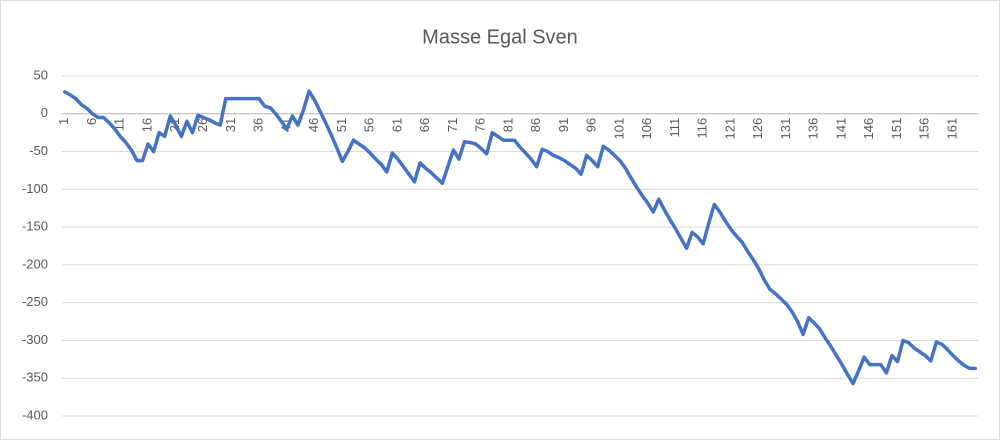 The image size is (1000, 445). I want to click on x-tick-label: 121, so click(729, 129).